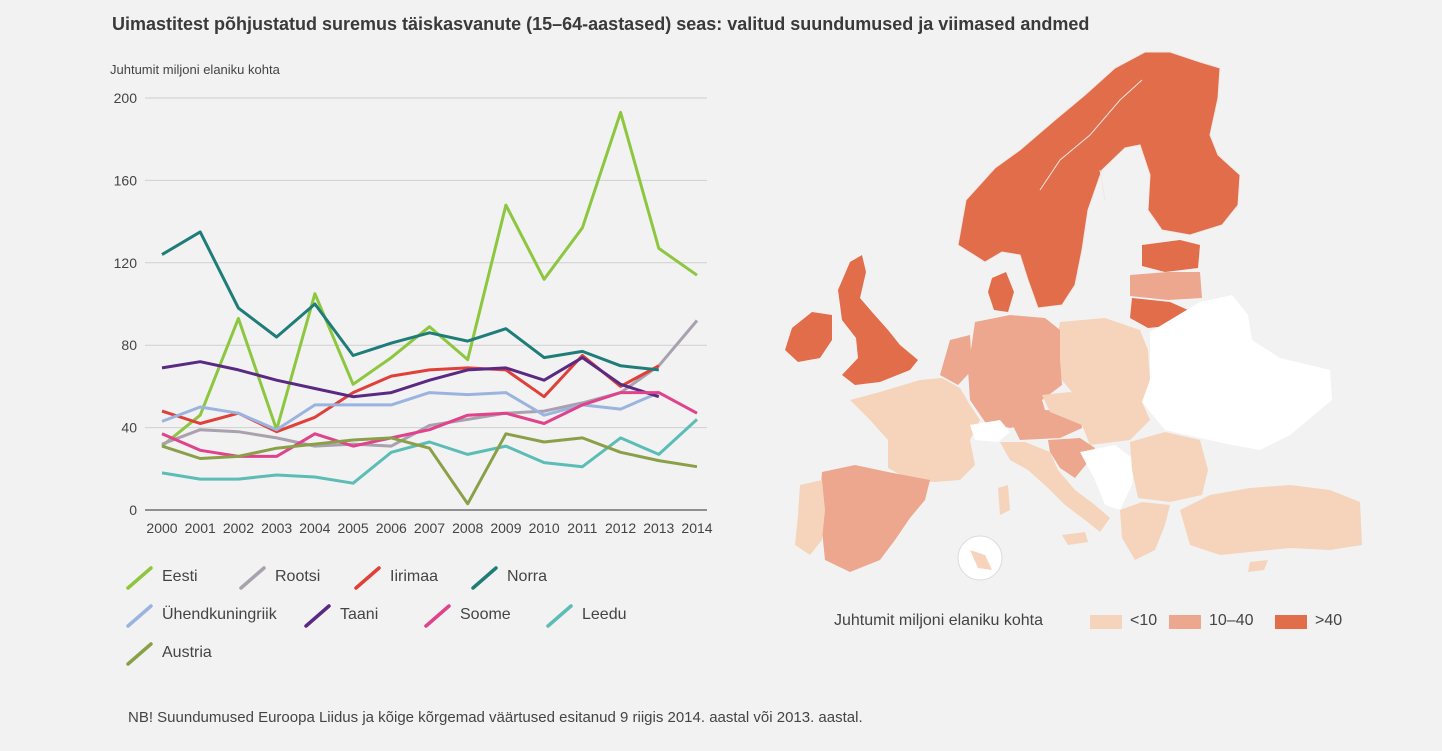 This screenshot has height=751, width=1442. Describe the element at coordinates (875, 518) in the screenshot. I see `map-region-spain` at that location.